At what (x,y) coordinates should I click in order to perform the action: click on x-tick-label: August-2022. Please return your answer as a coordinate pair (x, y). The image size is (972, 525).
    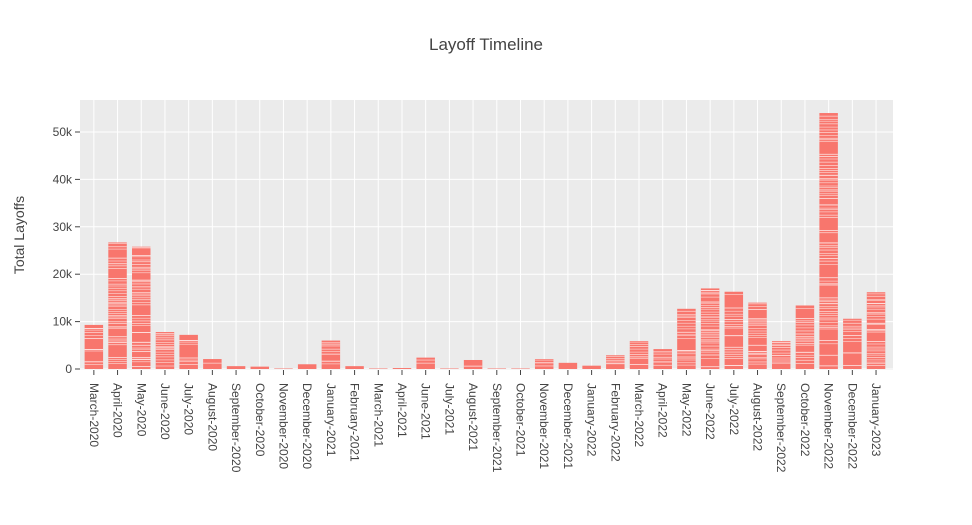
    Looking at the image, I should click on (758, 417).